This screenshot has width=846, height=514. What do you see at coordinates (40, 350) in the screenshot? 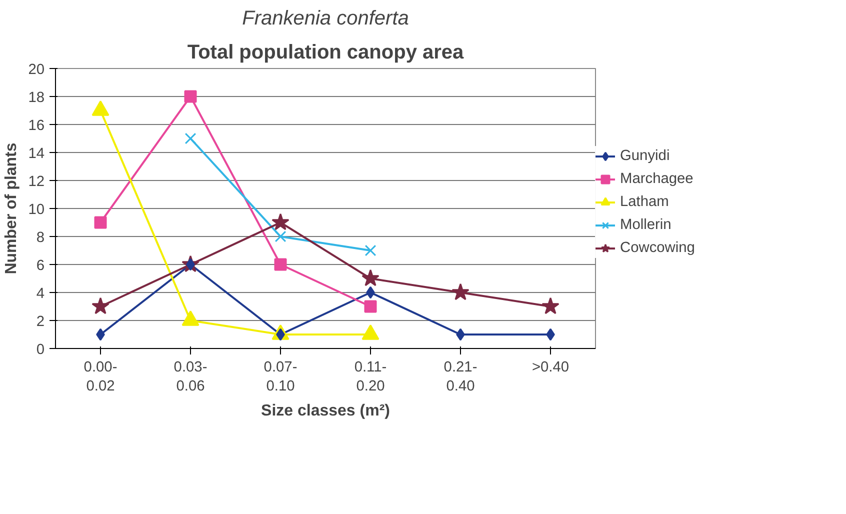
I see `y-tick-label: 0` at bounding box center [40, 350].